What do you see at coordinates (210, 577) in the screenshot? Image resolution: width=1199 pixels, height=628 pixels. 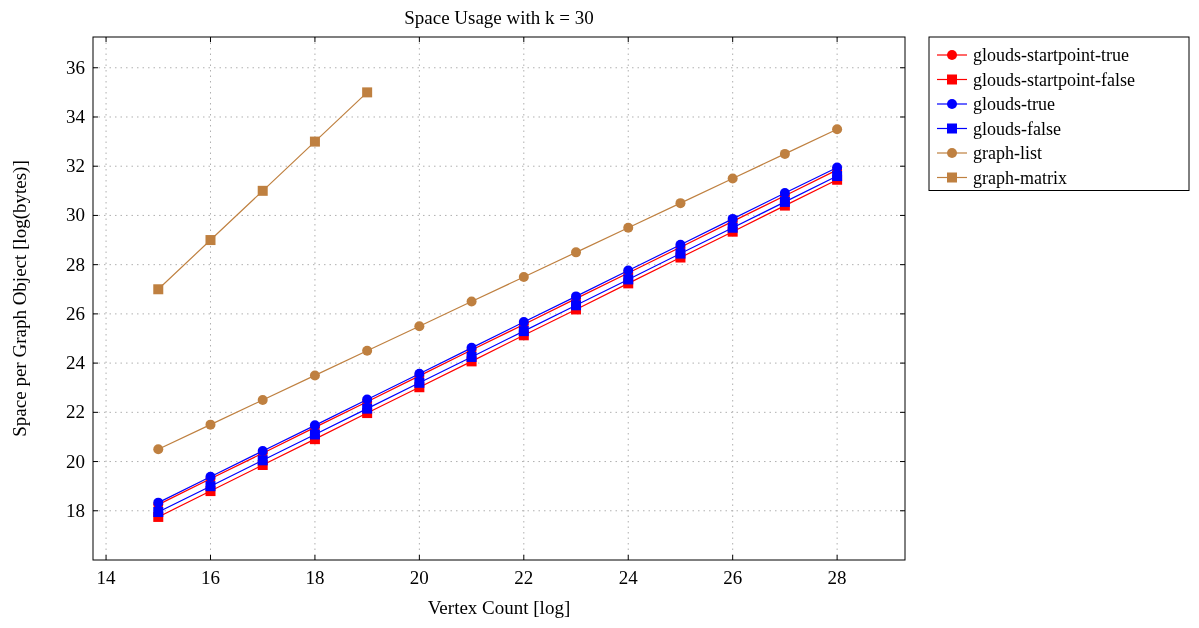 I see `x-tick-label: 16` at bounding box center [210, 577].